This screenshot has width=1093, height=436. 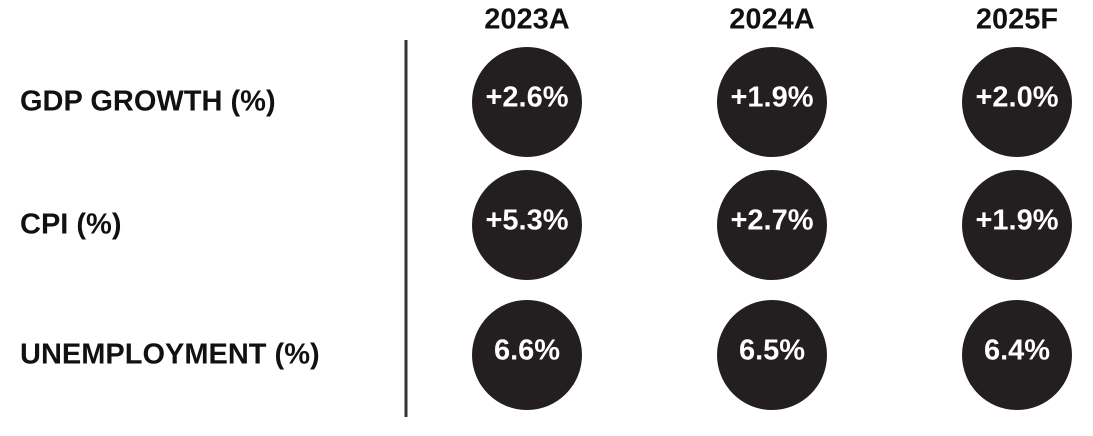 I want to click on column-header: 2023A, so click(x=527, y=20).